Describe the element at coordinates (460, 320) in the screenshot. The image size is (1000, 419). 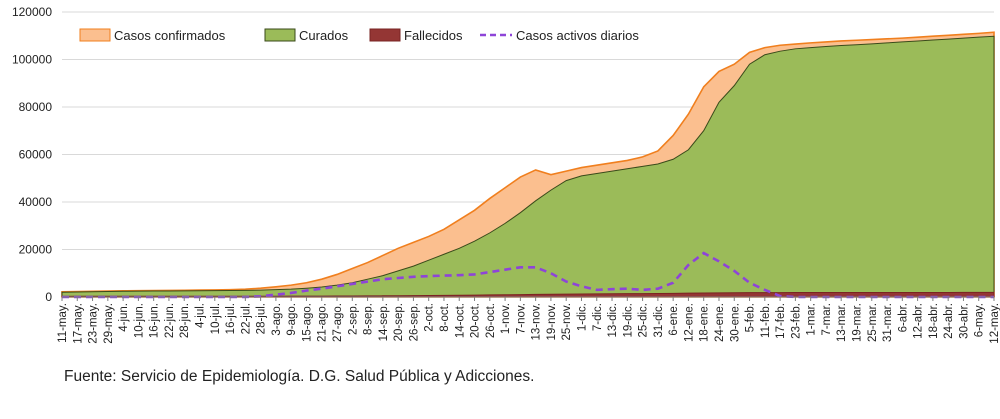
I see `x-tick-label-26: 14-oct.` at that location.